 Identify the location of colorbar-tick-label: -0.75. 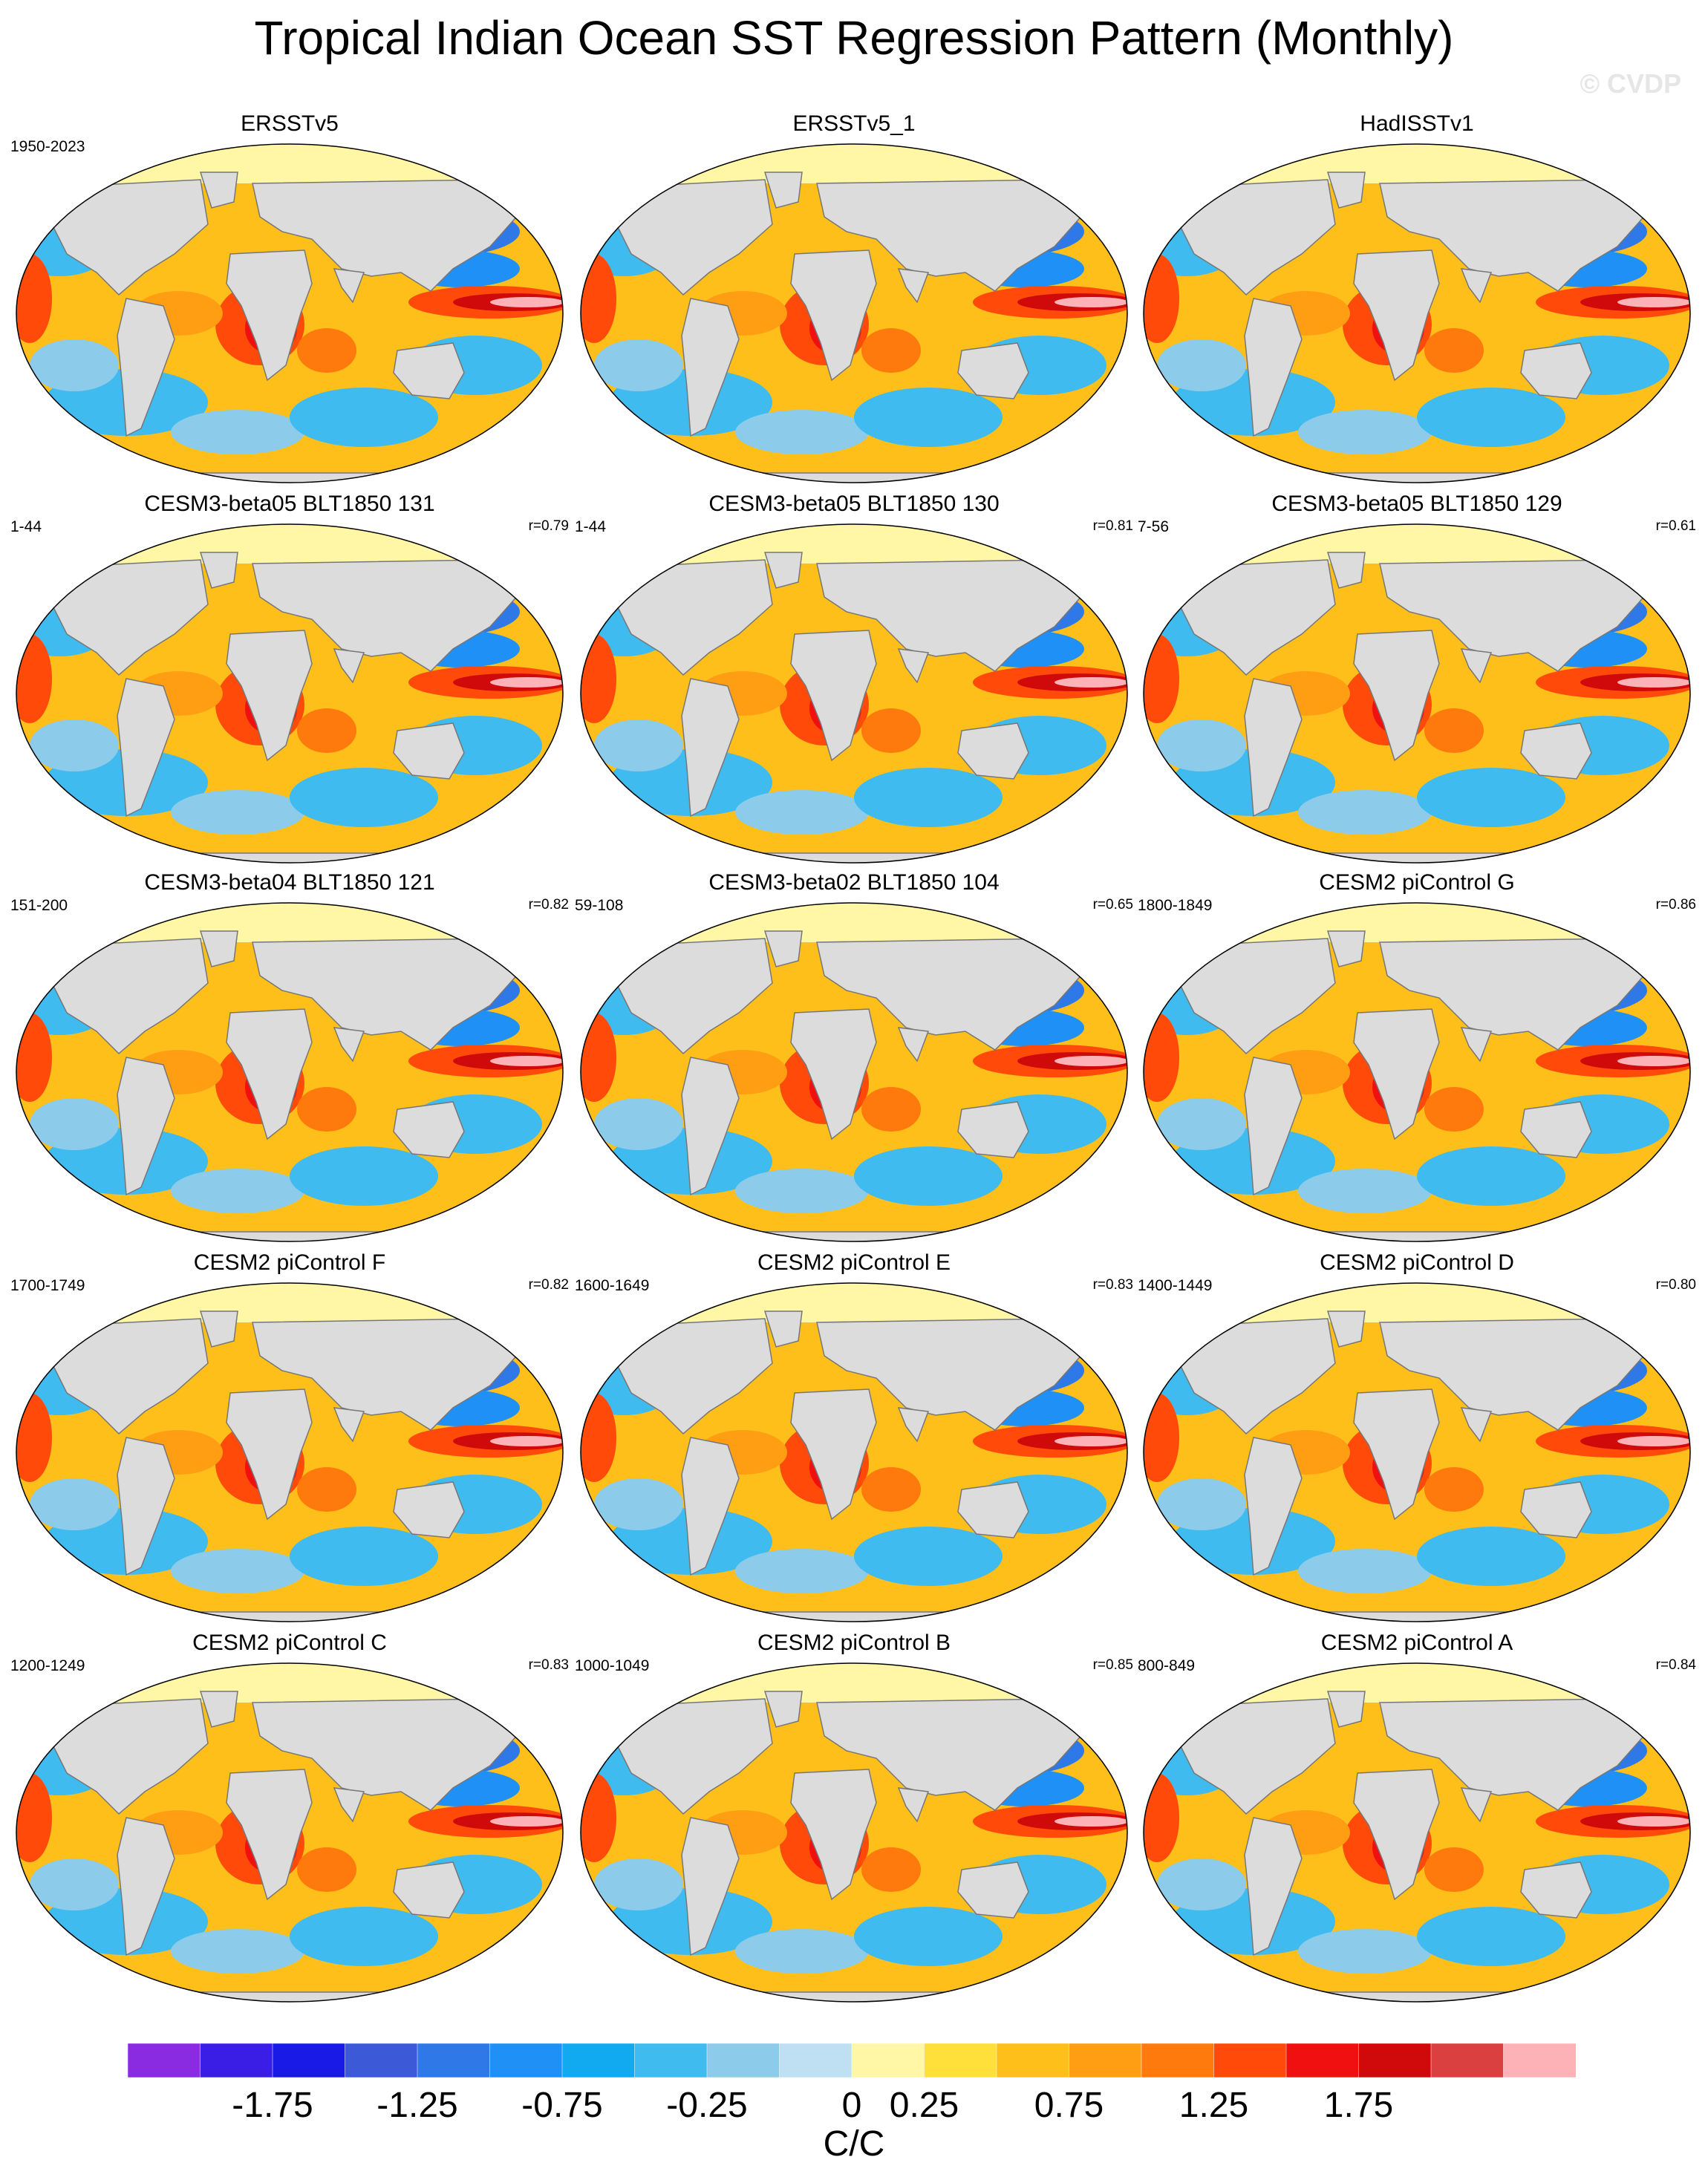
(562, 2105).